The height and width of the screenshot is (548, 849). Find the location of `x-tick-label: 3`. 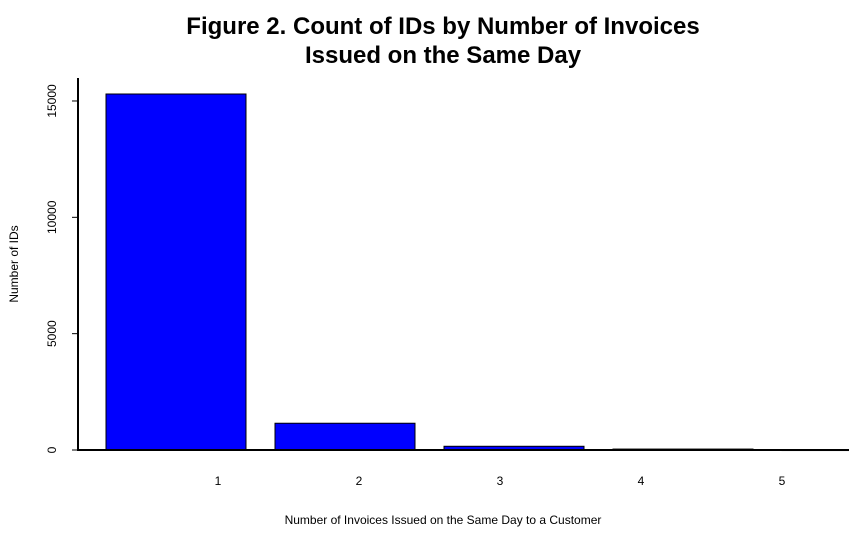

x-tick-label: 3 is located at coordinates (500, 481).